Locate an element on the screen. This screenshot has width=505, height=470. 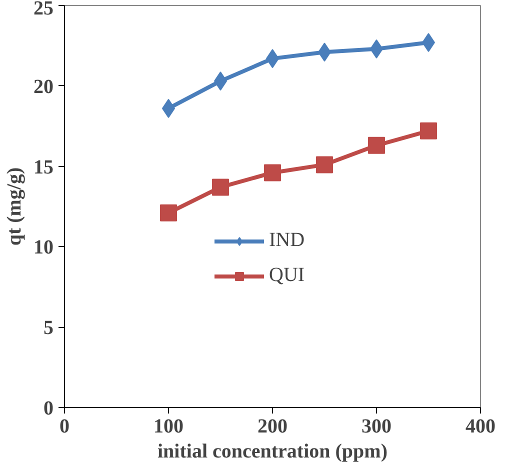
x-tick-label: 400 is located at coordinates (481, 427).